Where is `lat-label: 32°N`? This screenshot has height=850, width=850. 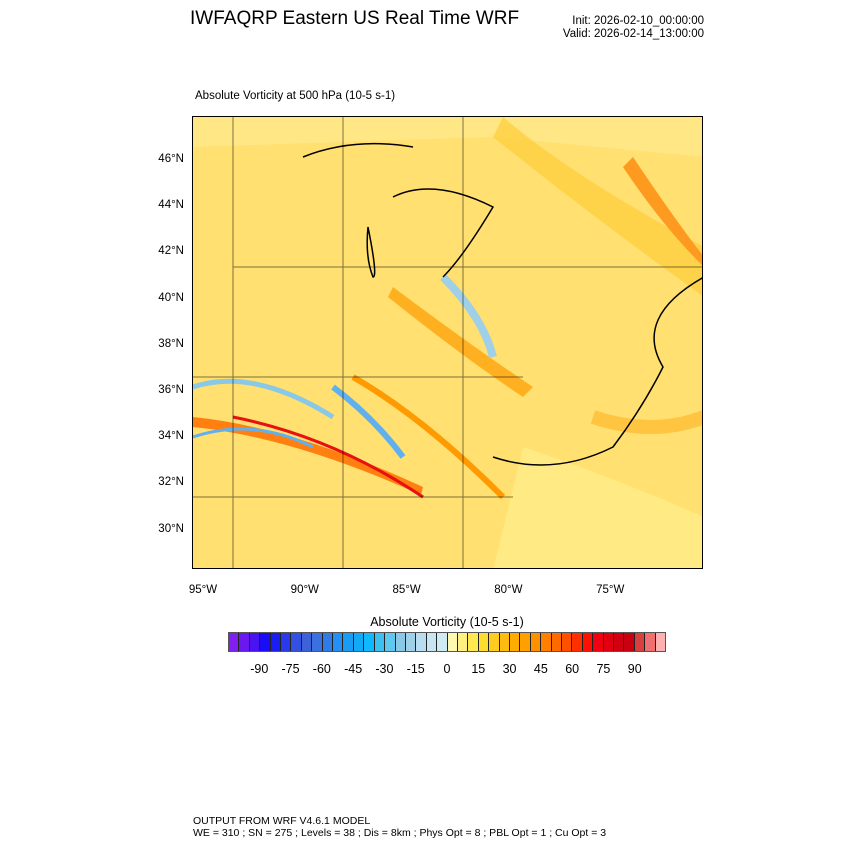 lat-label: 32°N is located at coordinates (171, 482).